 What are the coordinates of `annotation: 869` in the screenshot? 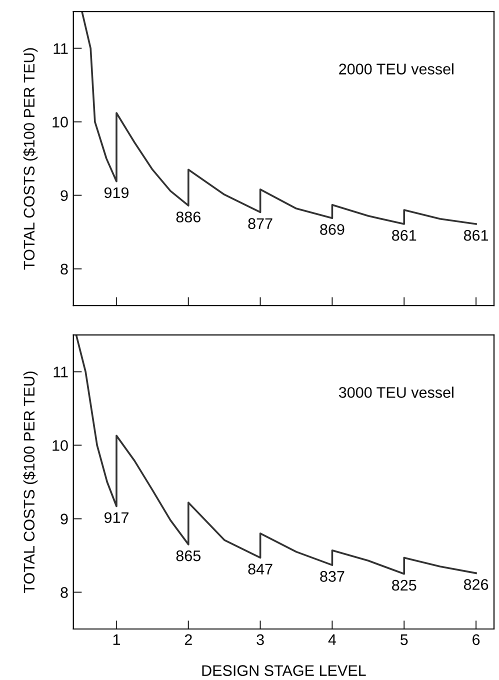 It's located at (332, 229).